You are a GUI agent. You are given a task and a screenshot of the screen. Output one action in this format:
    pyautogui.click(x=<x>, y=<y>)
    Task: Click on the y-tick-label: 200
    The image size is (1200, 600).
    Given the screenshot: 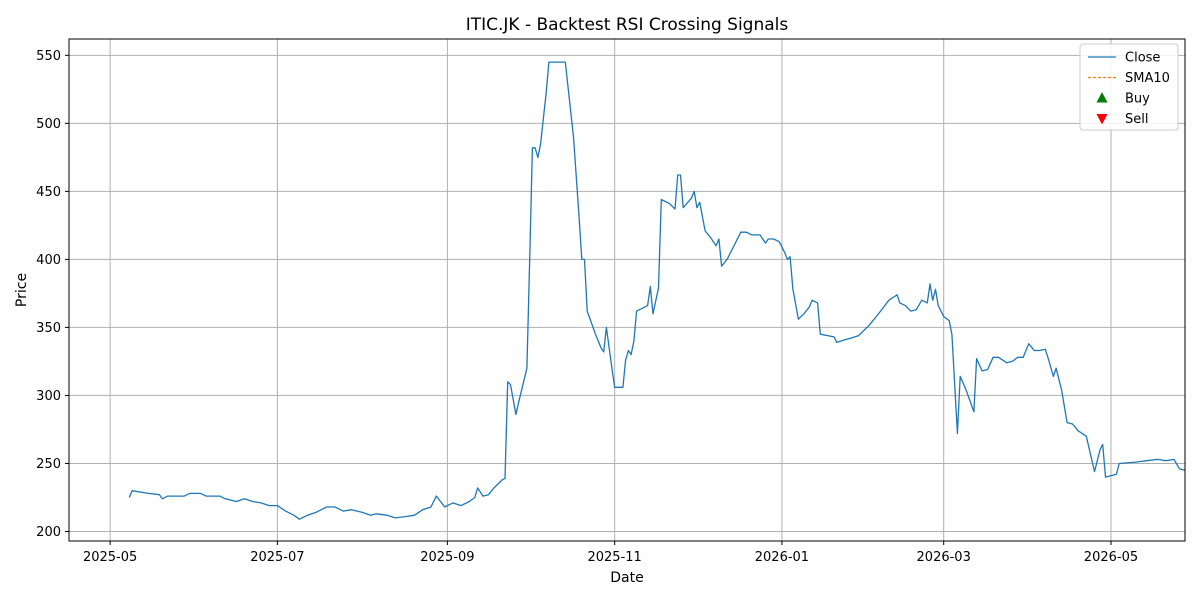 What is the action you would take?
    pyautogui.click(x=48, y=532)
    